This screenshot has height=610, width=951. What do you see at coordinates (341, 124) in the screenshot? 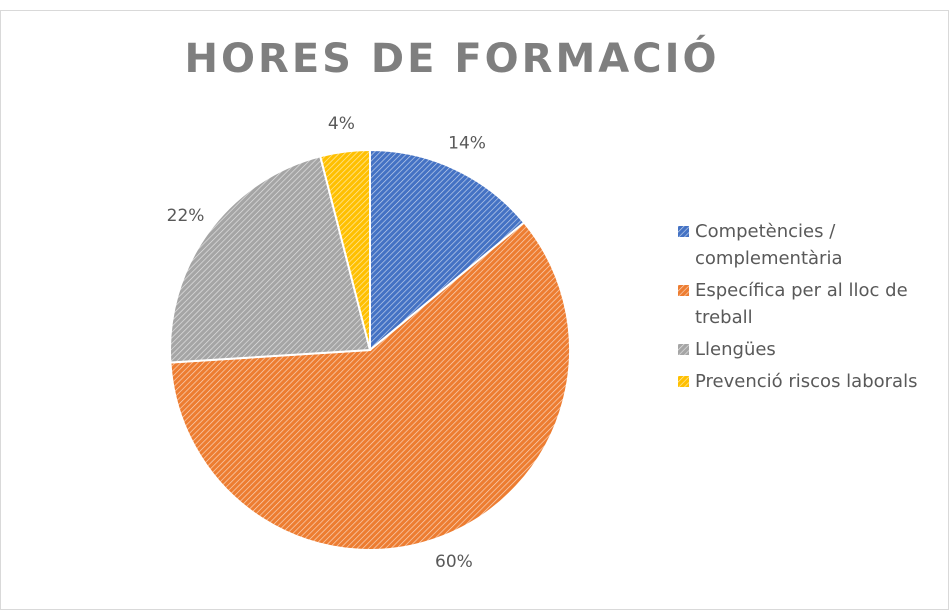
I see `data-label: 4%` at bounding box center [341, 124].